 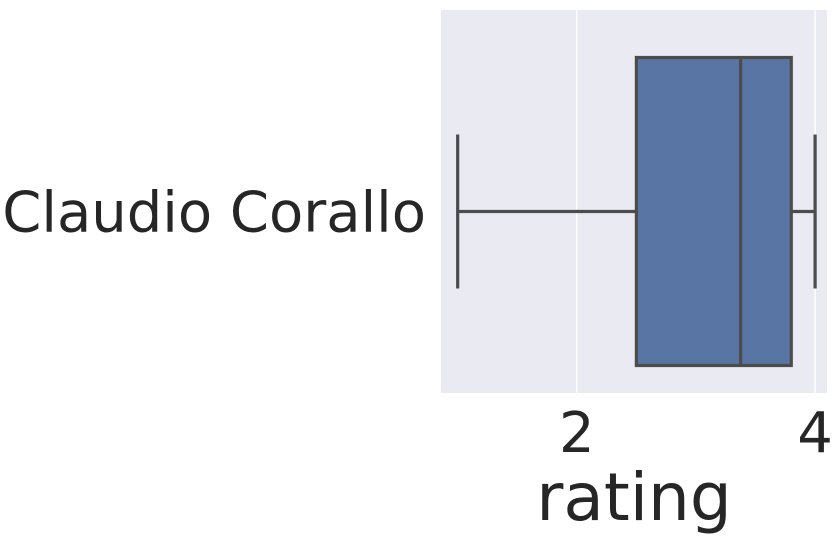 I want to click on category-label: Claudio Corallo, so click(x=214, y=213).